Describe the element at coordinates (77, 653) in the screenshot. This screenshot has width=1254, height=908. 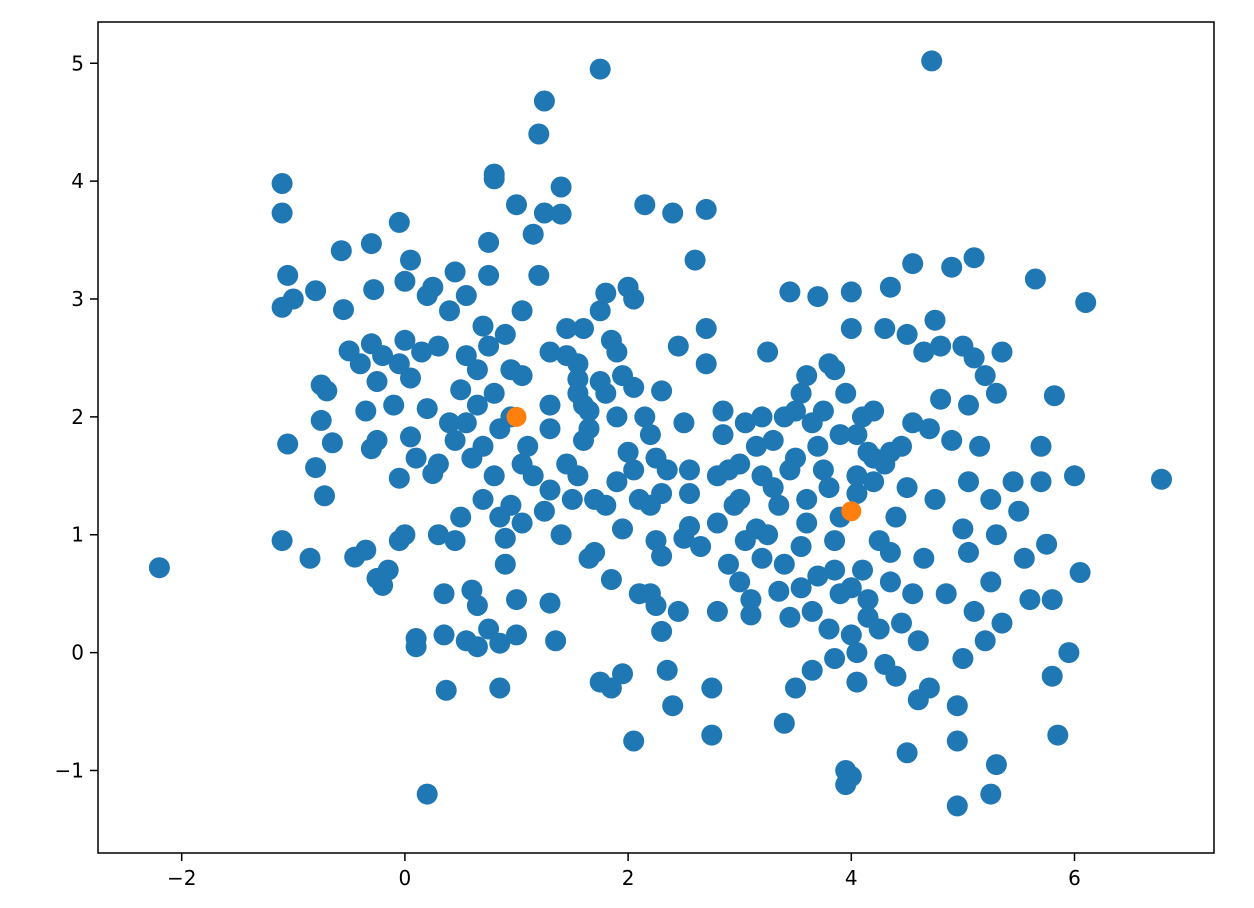
I see `y-tick-label: 0` at that location.